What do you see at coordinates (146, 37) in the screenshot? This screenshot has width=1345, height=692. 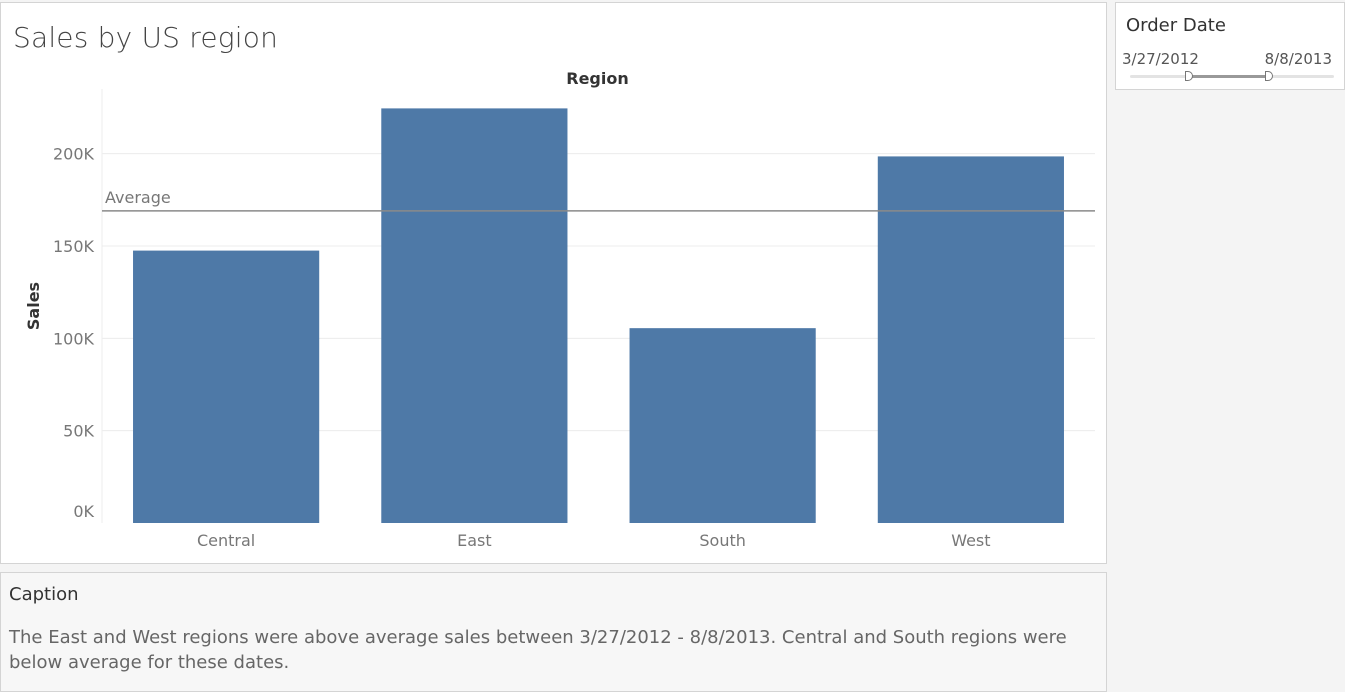 I see `chart-title: Sales by US region` at bounding box center [146, 37].